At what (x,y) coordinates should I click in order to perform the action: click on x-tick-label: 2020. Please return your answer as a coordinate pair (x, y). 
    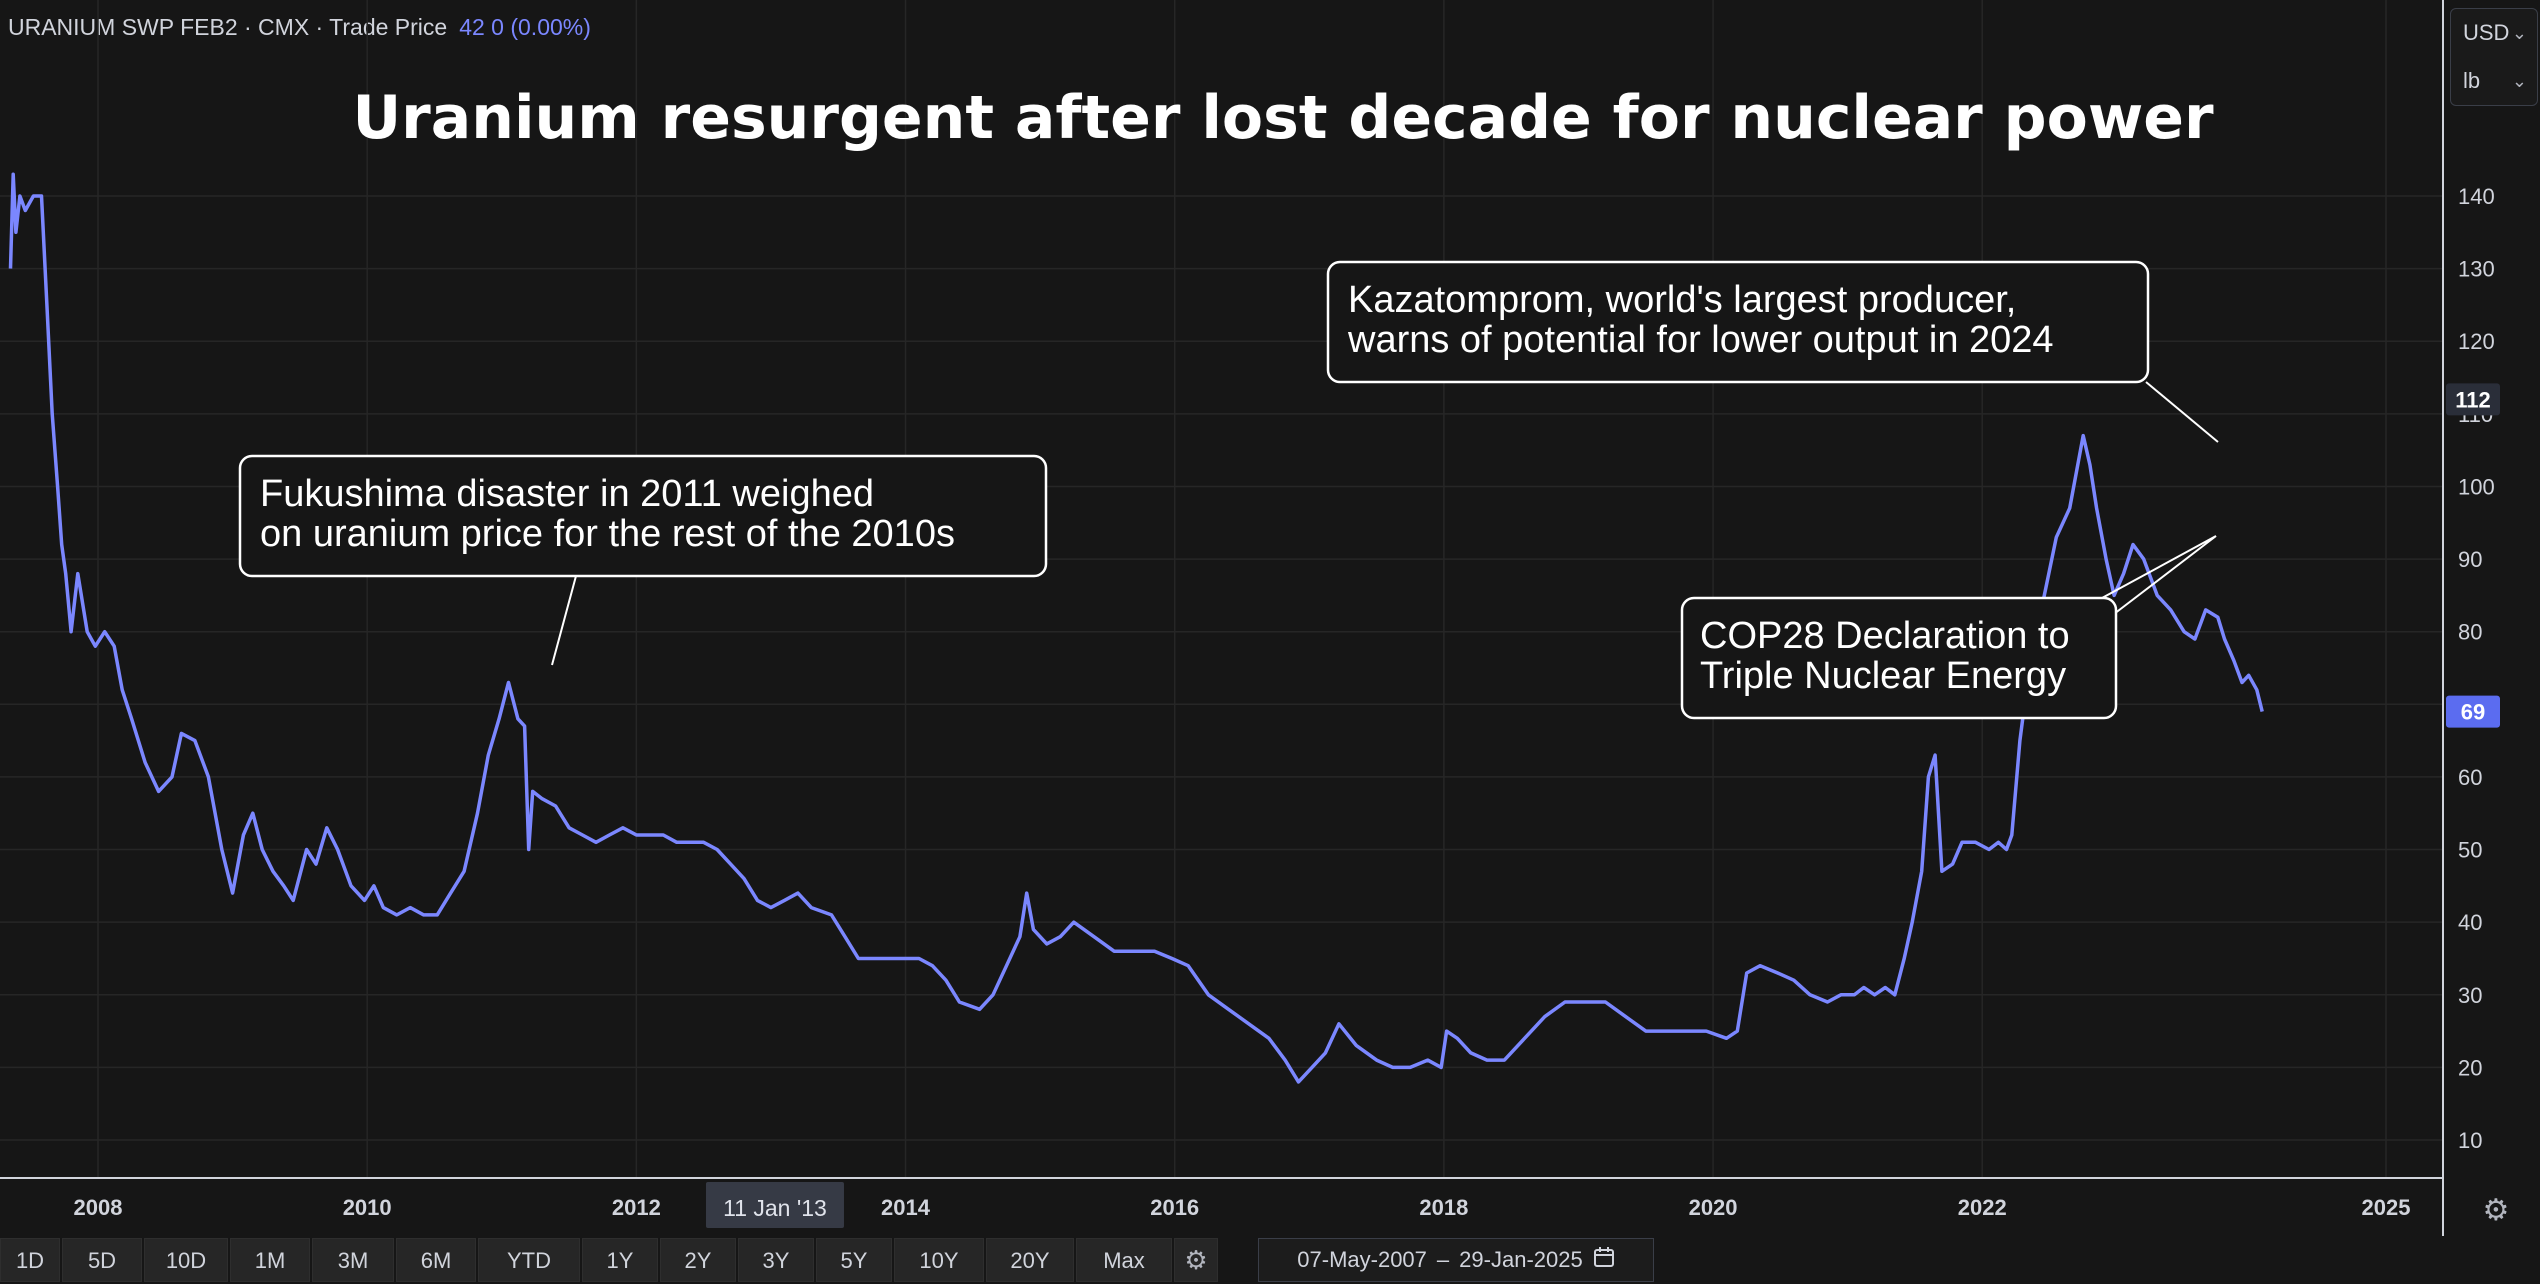
    Looking at the image, I should click on (1713, 1207).